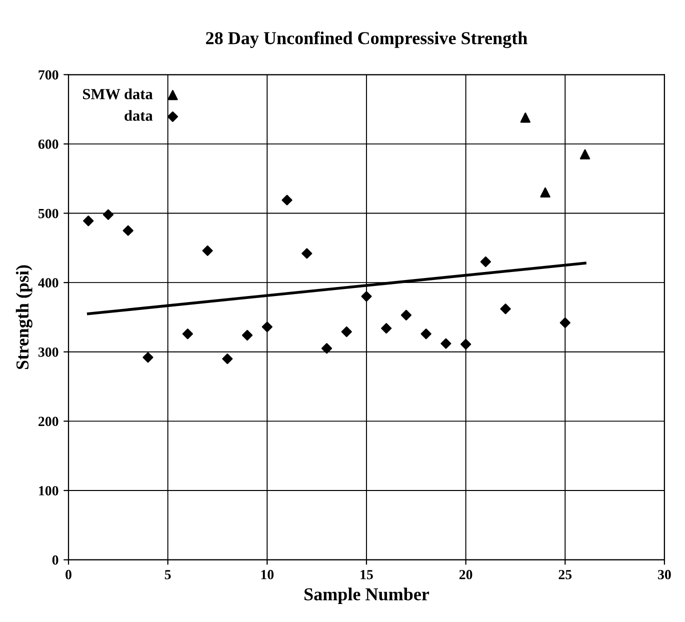  What do you see at coordinates (55, 560) in the screenshot?
I see `y-tick-label: 0` at bounding box center [55, 560].